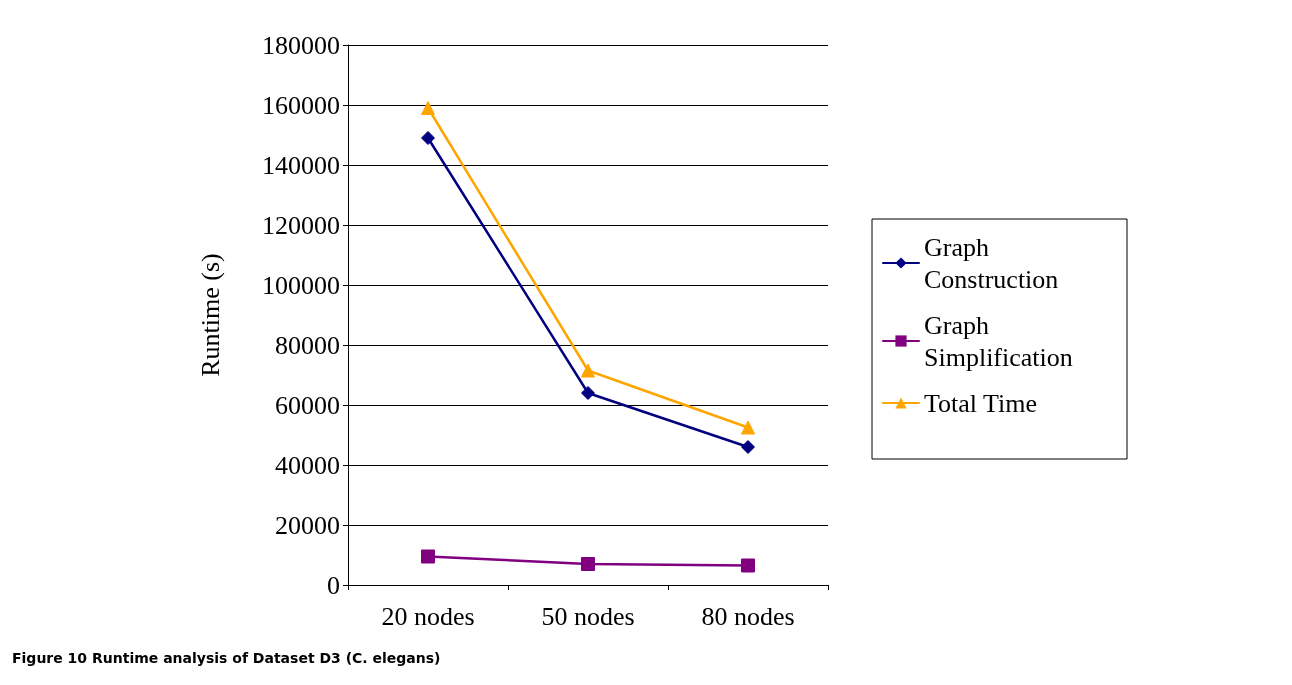  I want to click on y-tick-label: 100000, so click(301, 285).